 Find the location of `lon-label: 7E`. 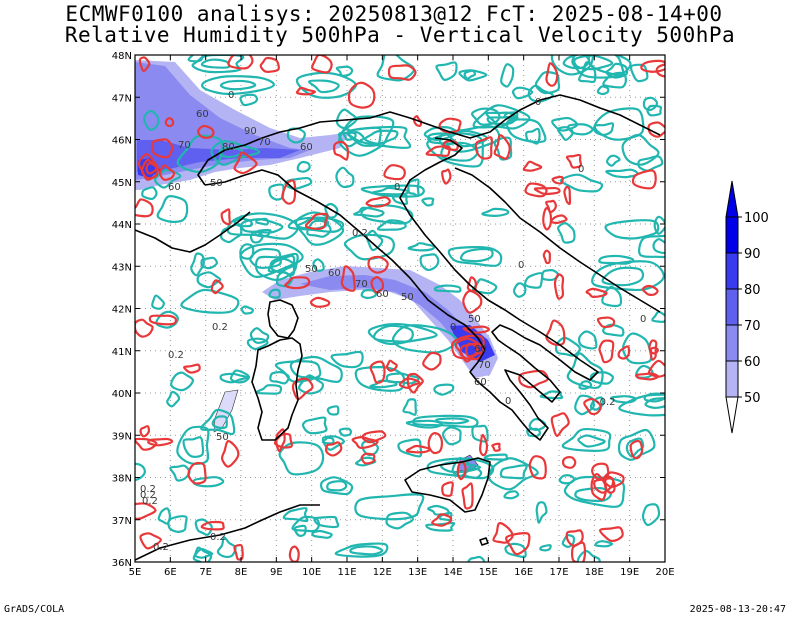

lon-label: 7E is located at coordinates (205, 572).